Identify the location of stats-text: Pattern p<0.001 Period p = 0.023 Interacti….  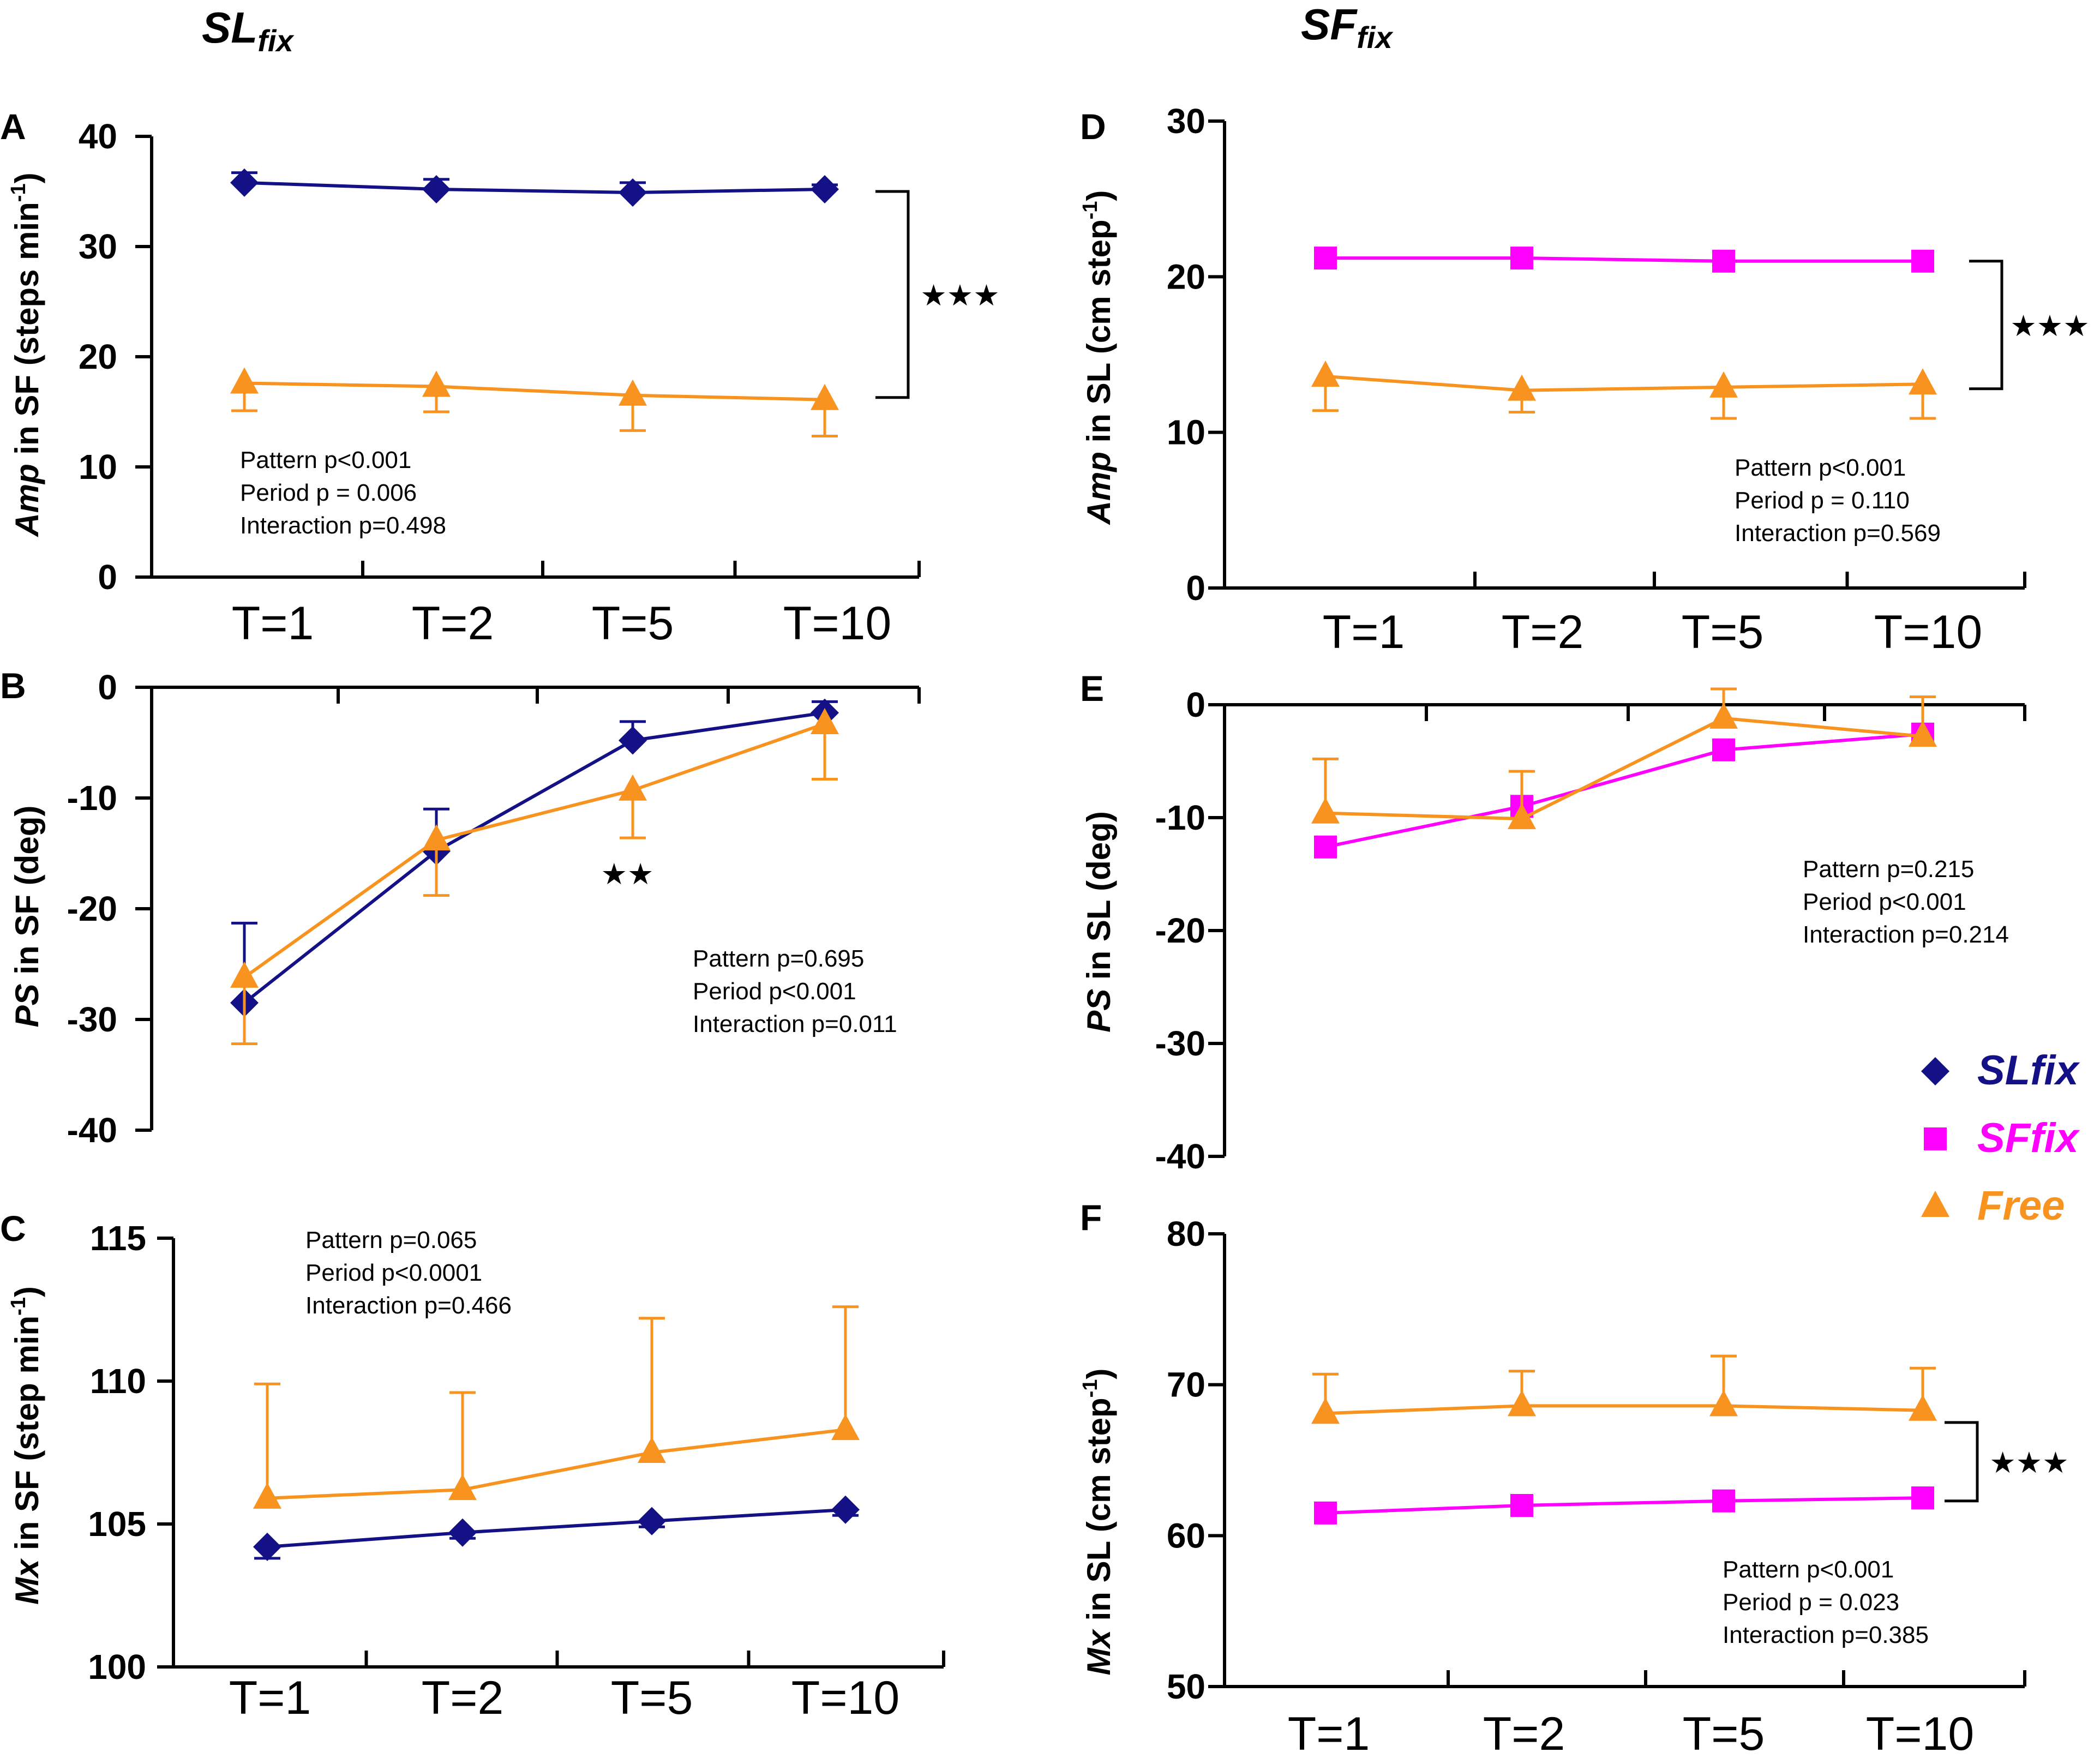
(1826, 1602).